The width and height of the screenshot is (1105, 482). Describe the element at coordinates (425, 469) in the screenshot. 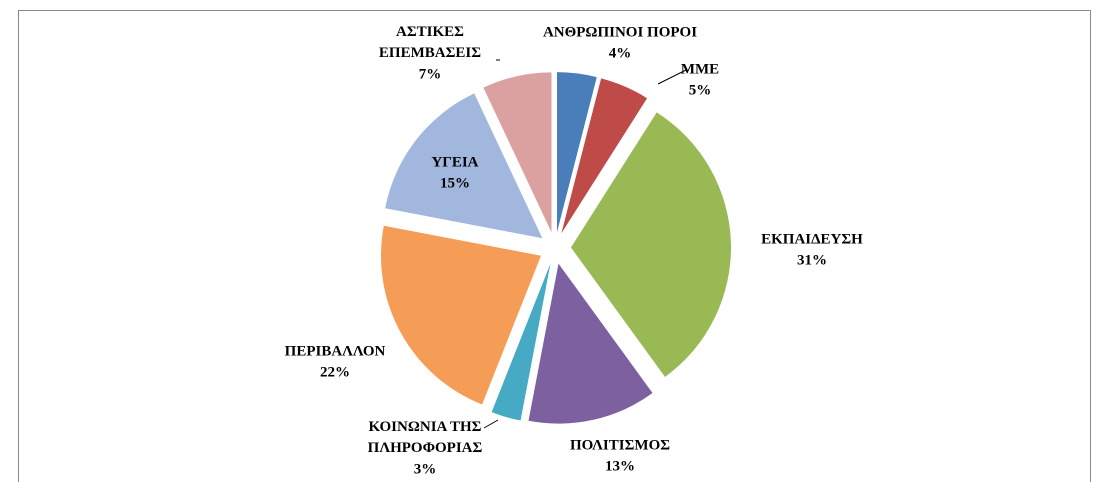

I see `slice-value-label: 3%` at that location.